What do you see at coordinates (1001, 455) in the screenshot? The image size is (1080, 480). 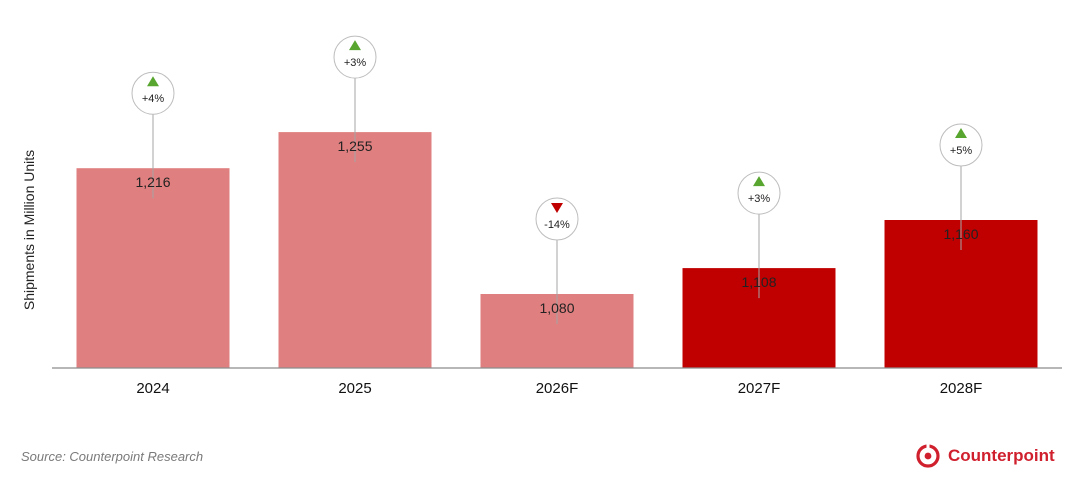 I see `brand-name: Counterpoint` at bounding box center [1001, 455].